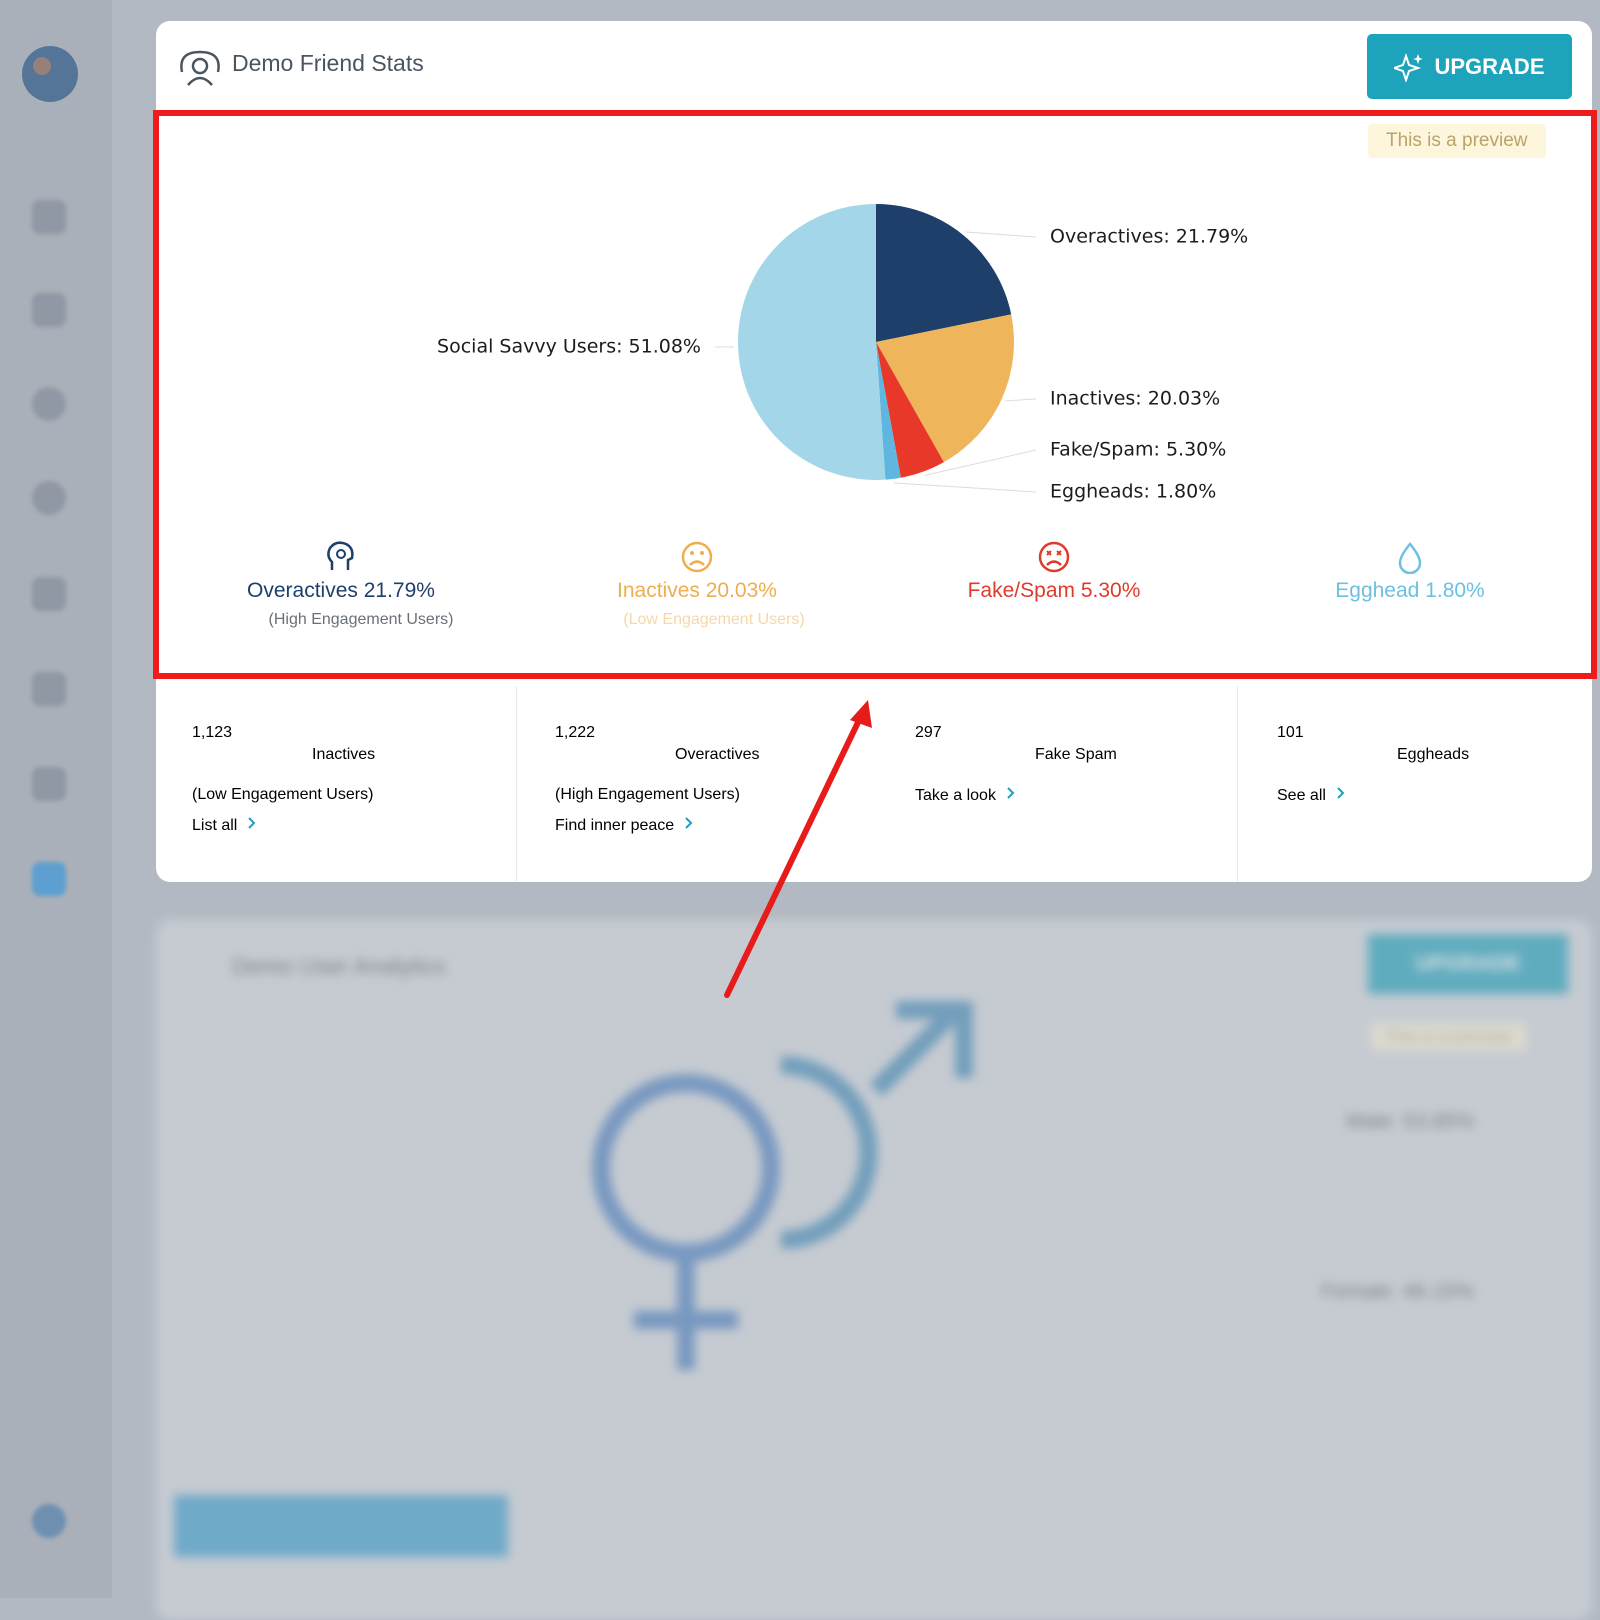  I want to click on arrow-head, so click(861, 714).